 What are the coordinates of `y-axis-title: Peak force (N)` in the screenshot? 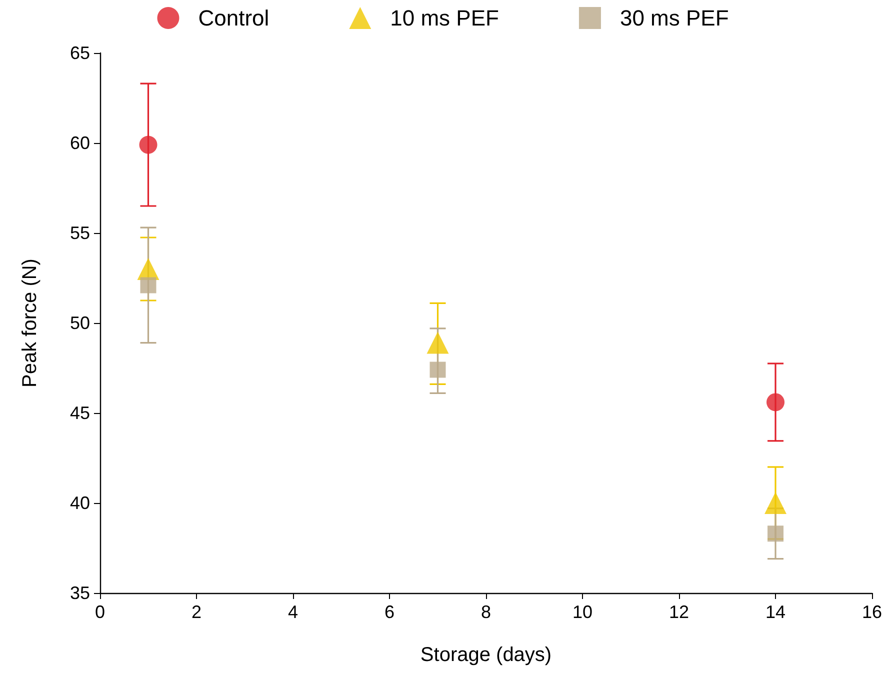 It's located at (30, 323).